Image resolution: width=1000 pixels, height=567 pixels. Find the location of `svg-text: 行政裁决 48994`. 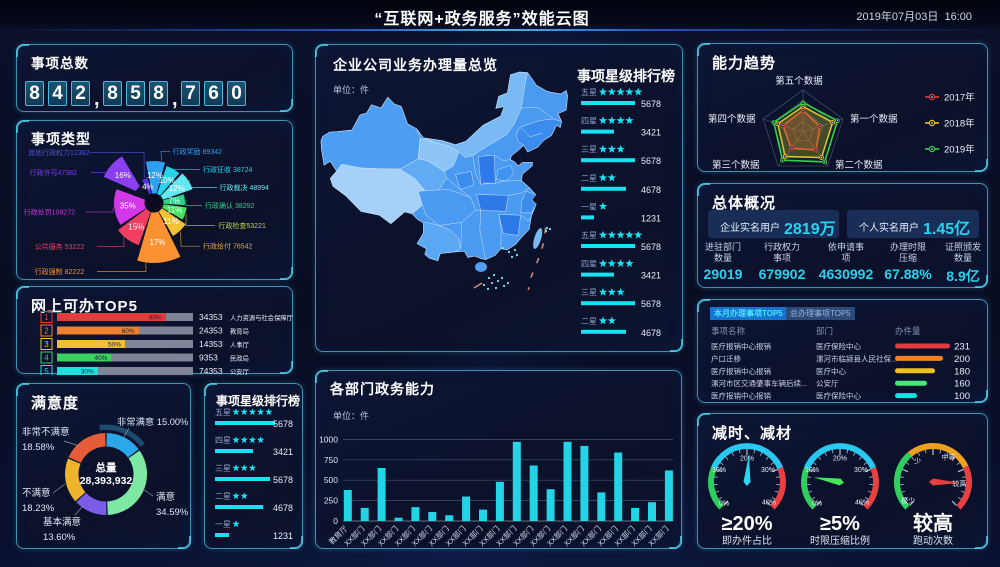

svg-text: 行政裁决 48994 is located at coordinates (245, 187).